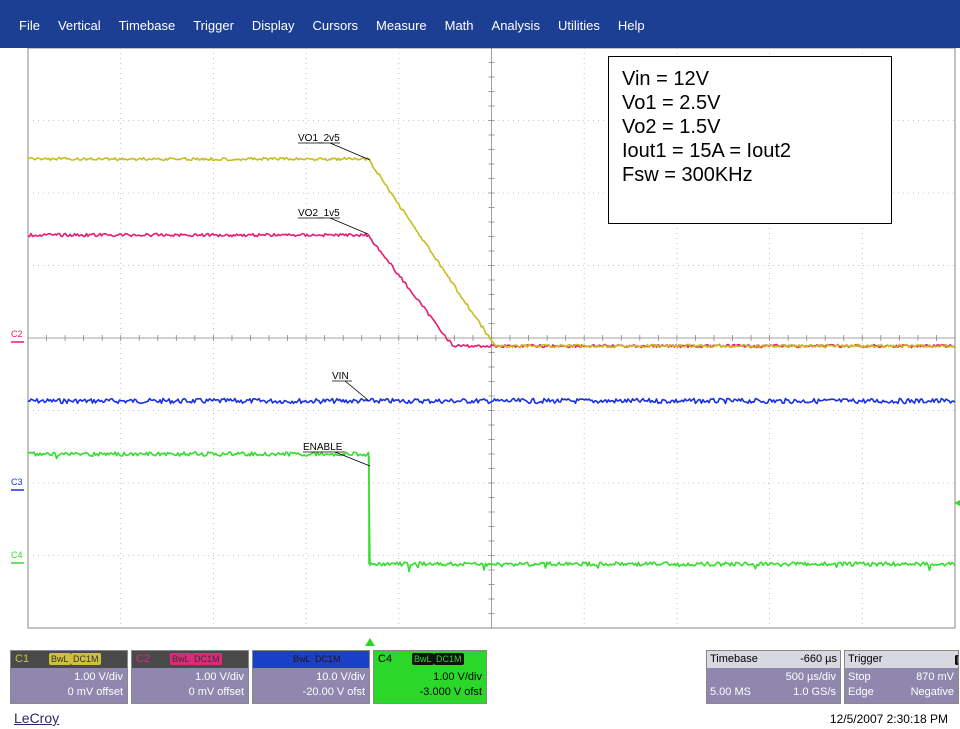  Describe the element at coordinates (319, 213) in the screenshot. I see `svg-text: VO2_1v5` at that location.